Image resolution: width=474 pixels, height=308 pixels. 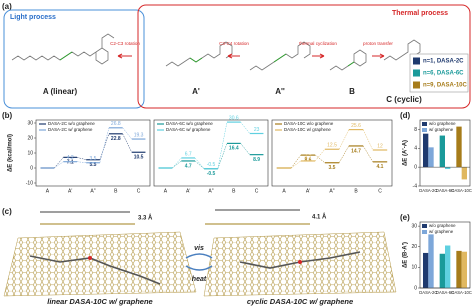 I want to click on step-label: thermal cyclization, so click(x=318, y=43).